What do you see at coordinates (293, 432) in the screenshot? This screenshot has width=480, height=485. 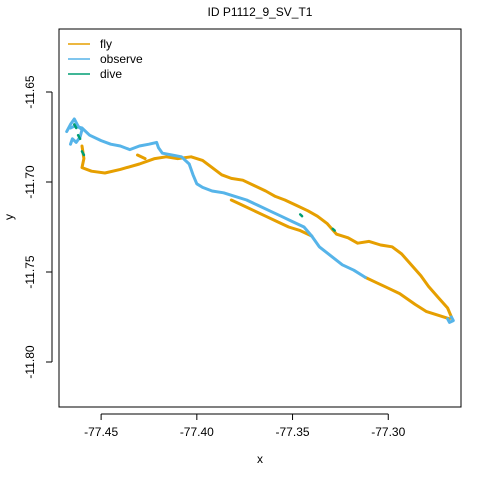 I see `x-tick-label: -77.35` at bounding box center [293, 432].